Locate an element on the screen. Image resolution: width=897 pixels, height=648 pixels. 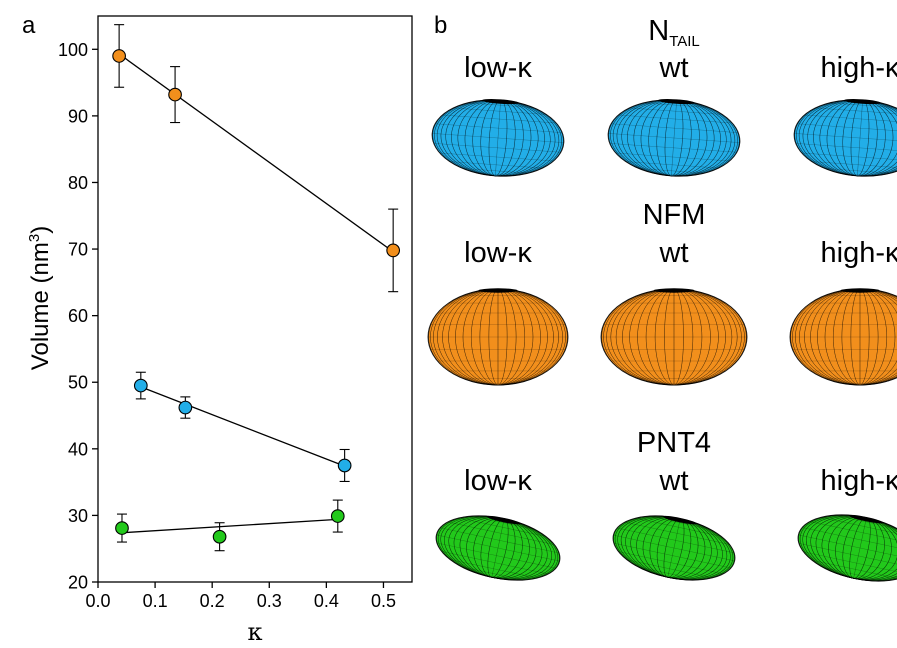
ntail-variant-label: high-κ is located at coordinates (859, 68).